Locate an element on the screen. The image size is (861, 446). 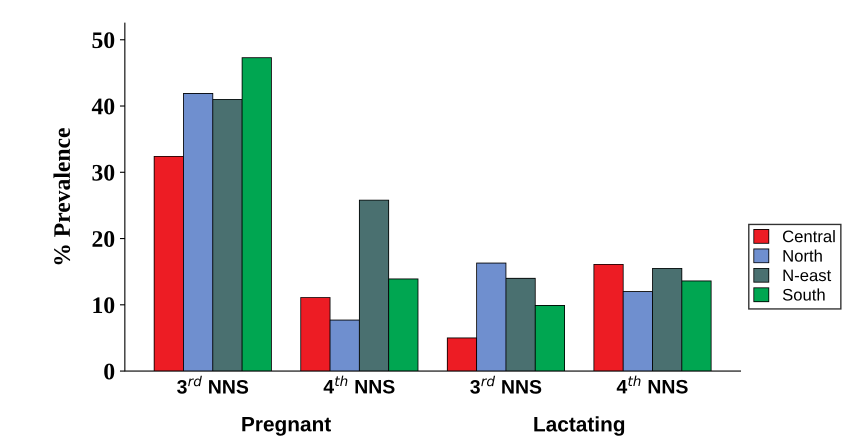
y-tick-label: 0 is located at coordinates (109, 372).